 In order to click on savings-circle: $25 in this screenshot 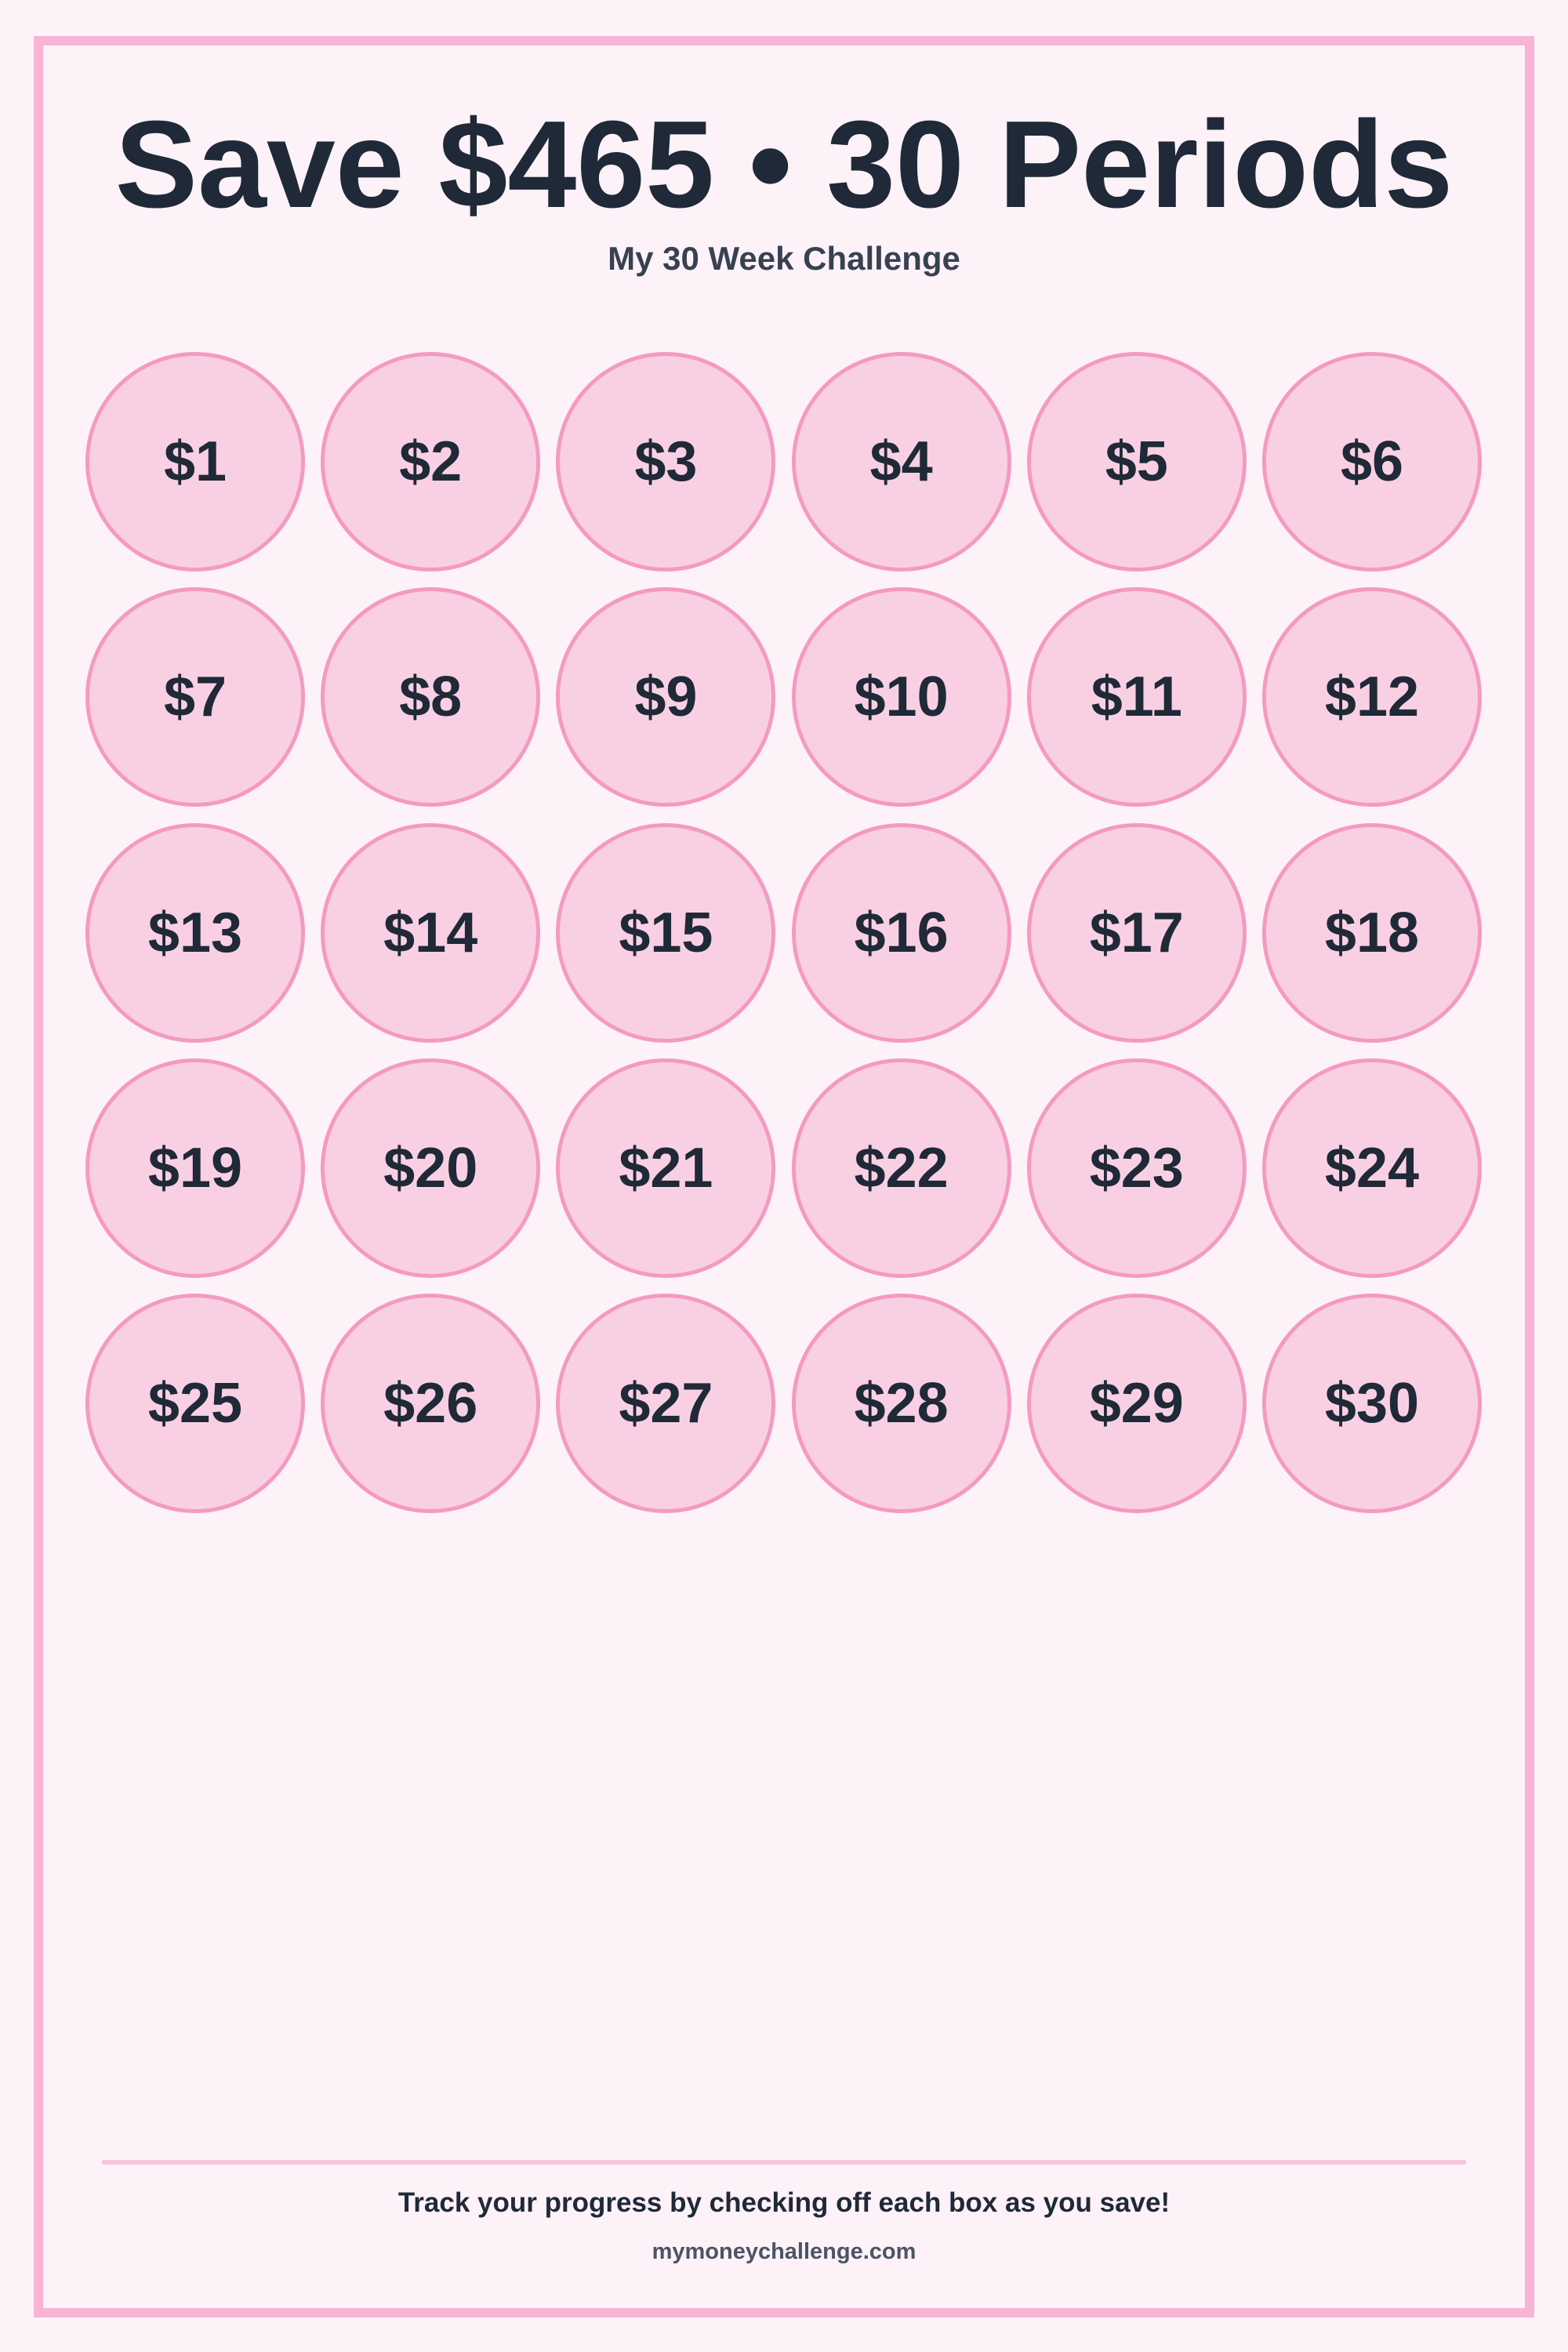, I will do `click(195, 1404)`.